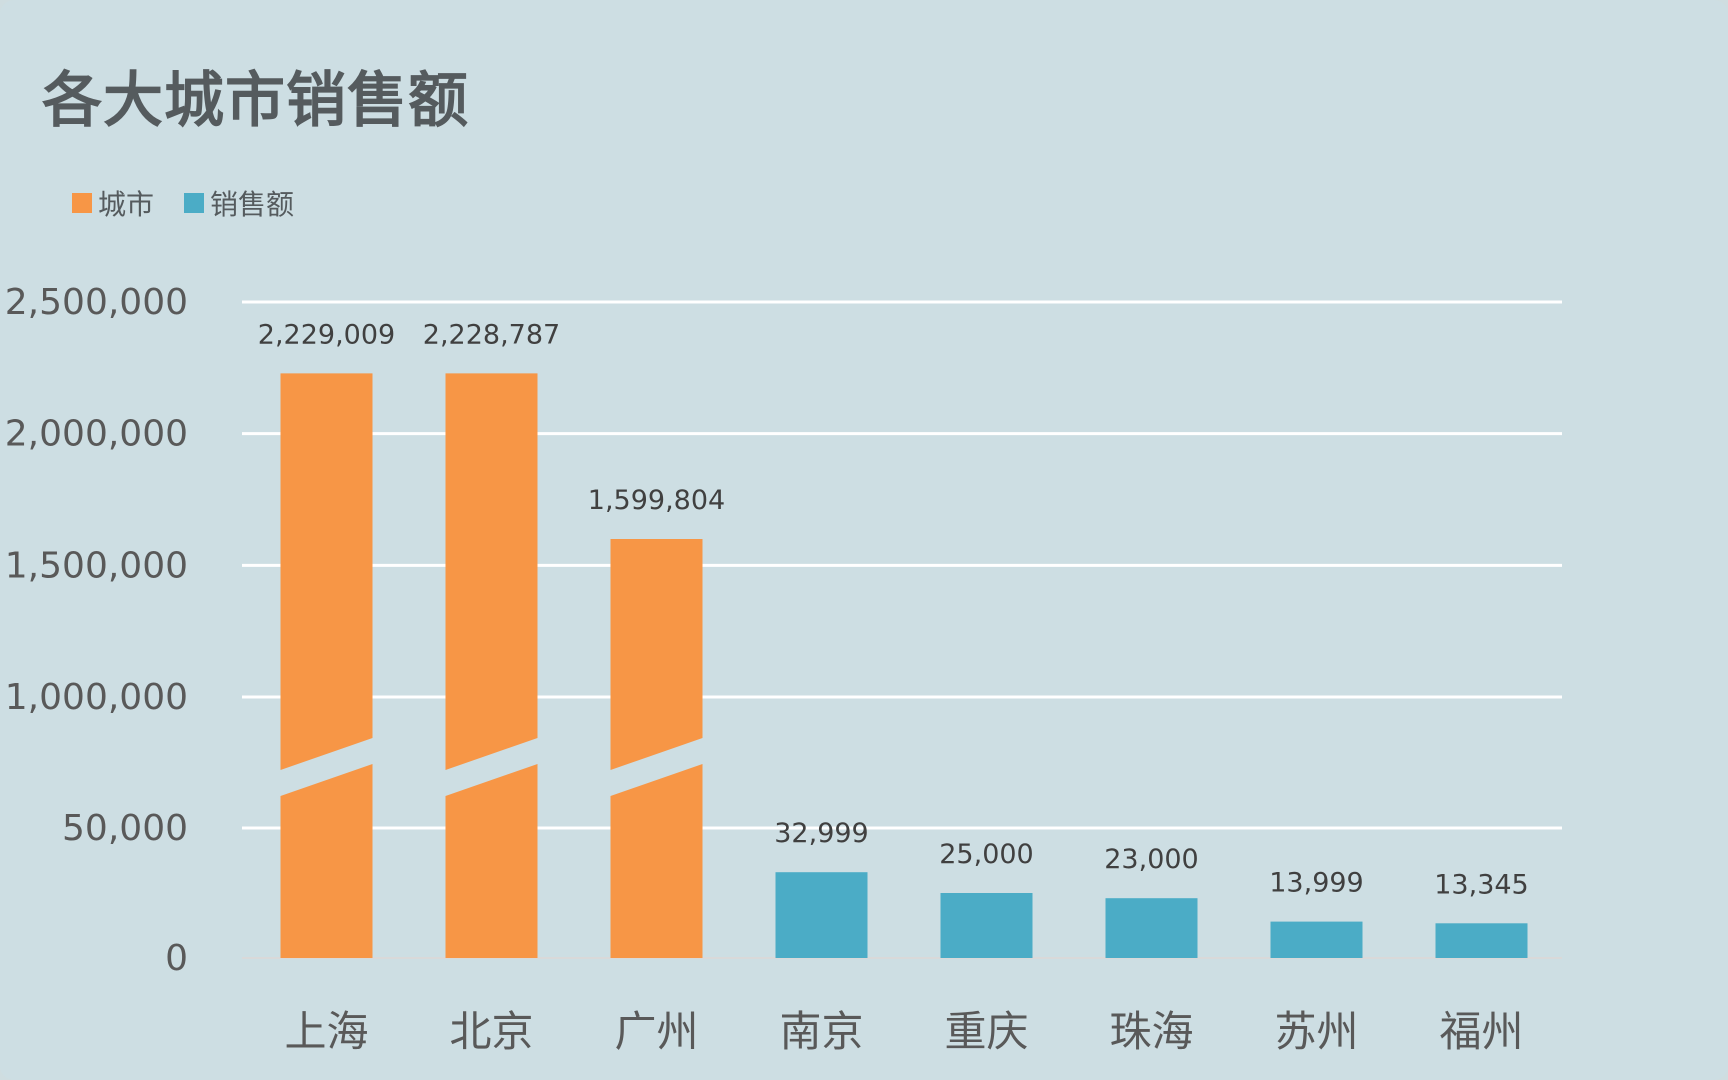  What do you see at coordinates (96, 697) in the screenshot?
I see `y-tick-label: 1,000,000` at bounding box center [96, 697].